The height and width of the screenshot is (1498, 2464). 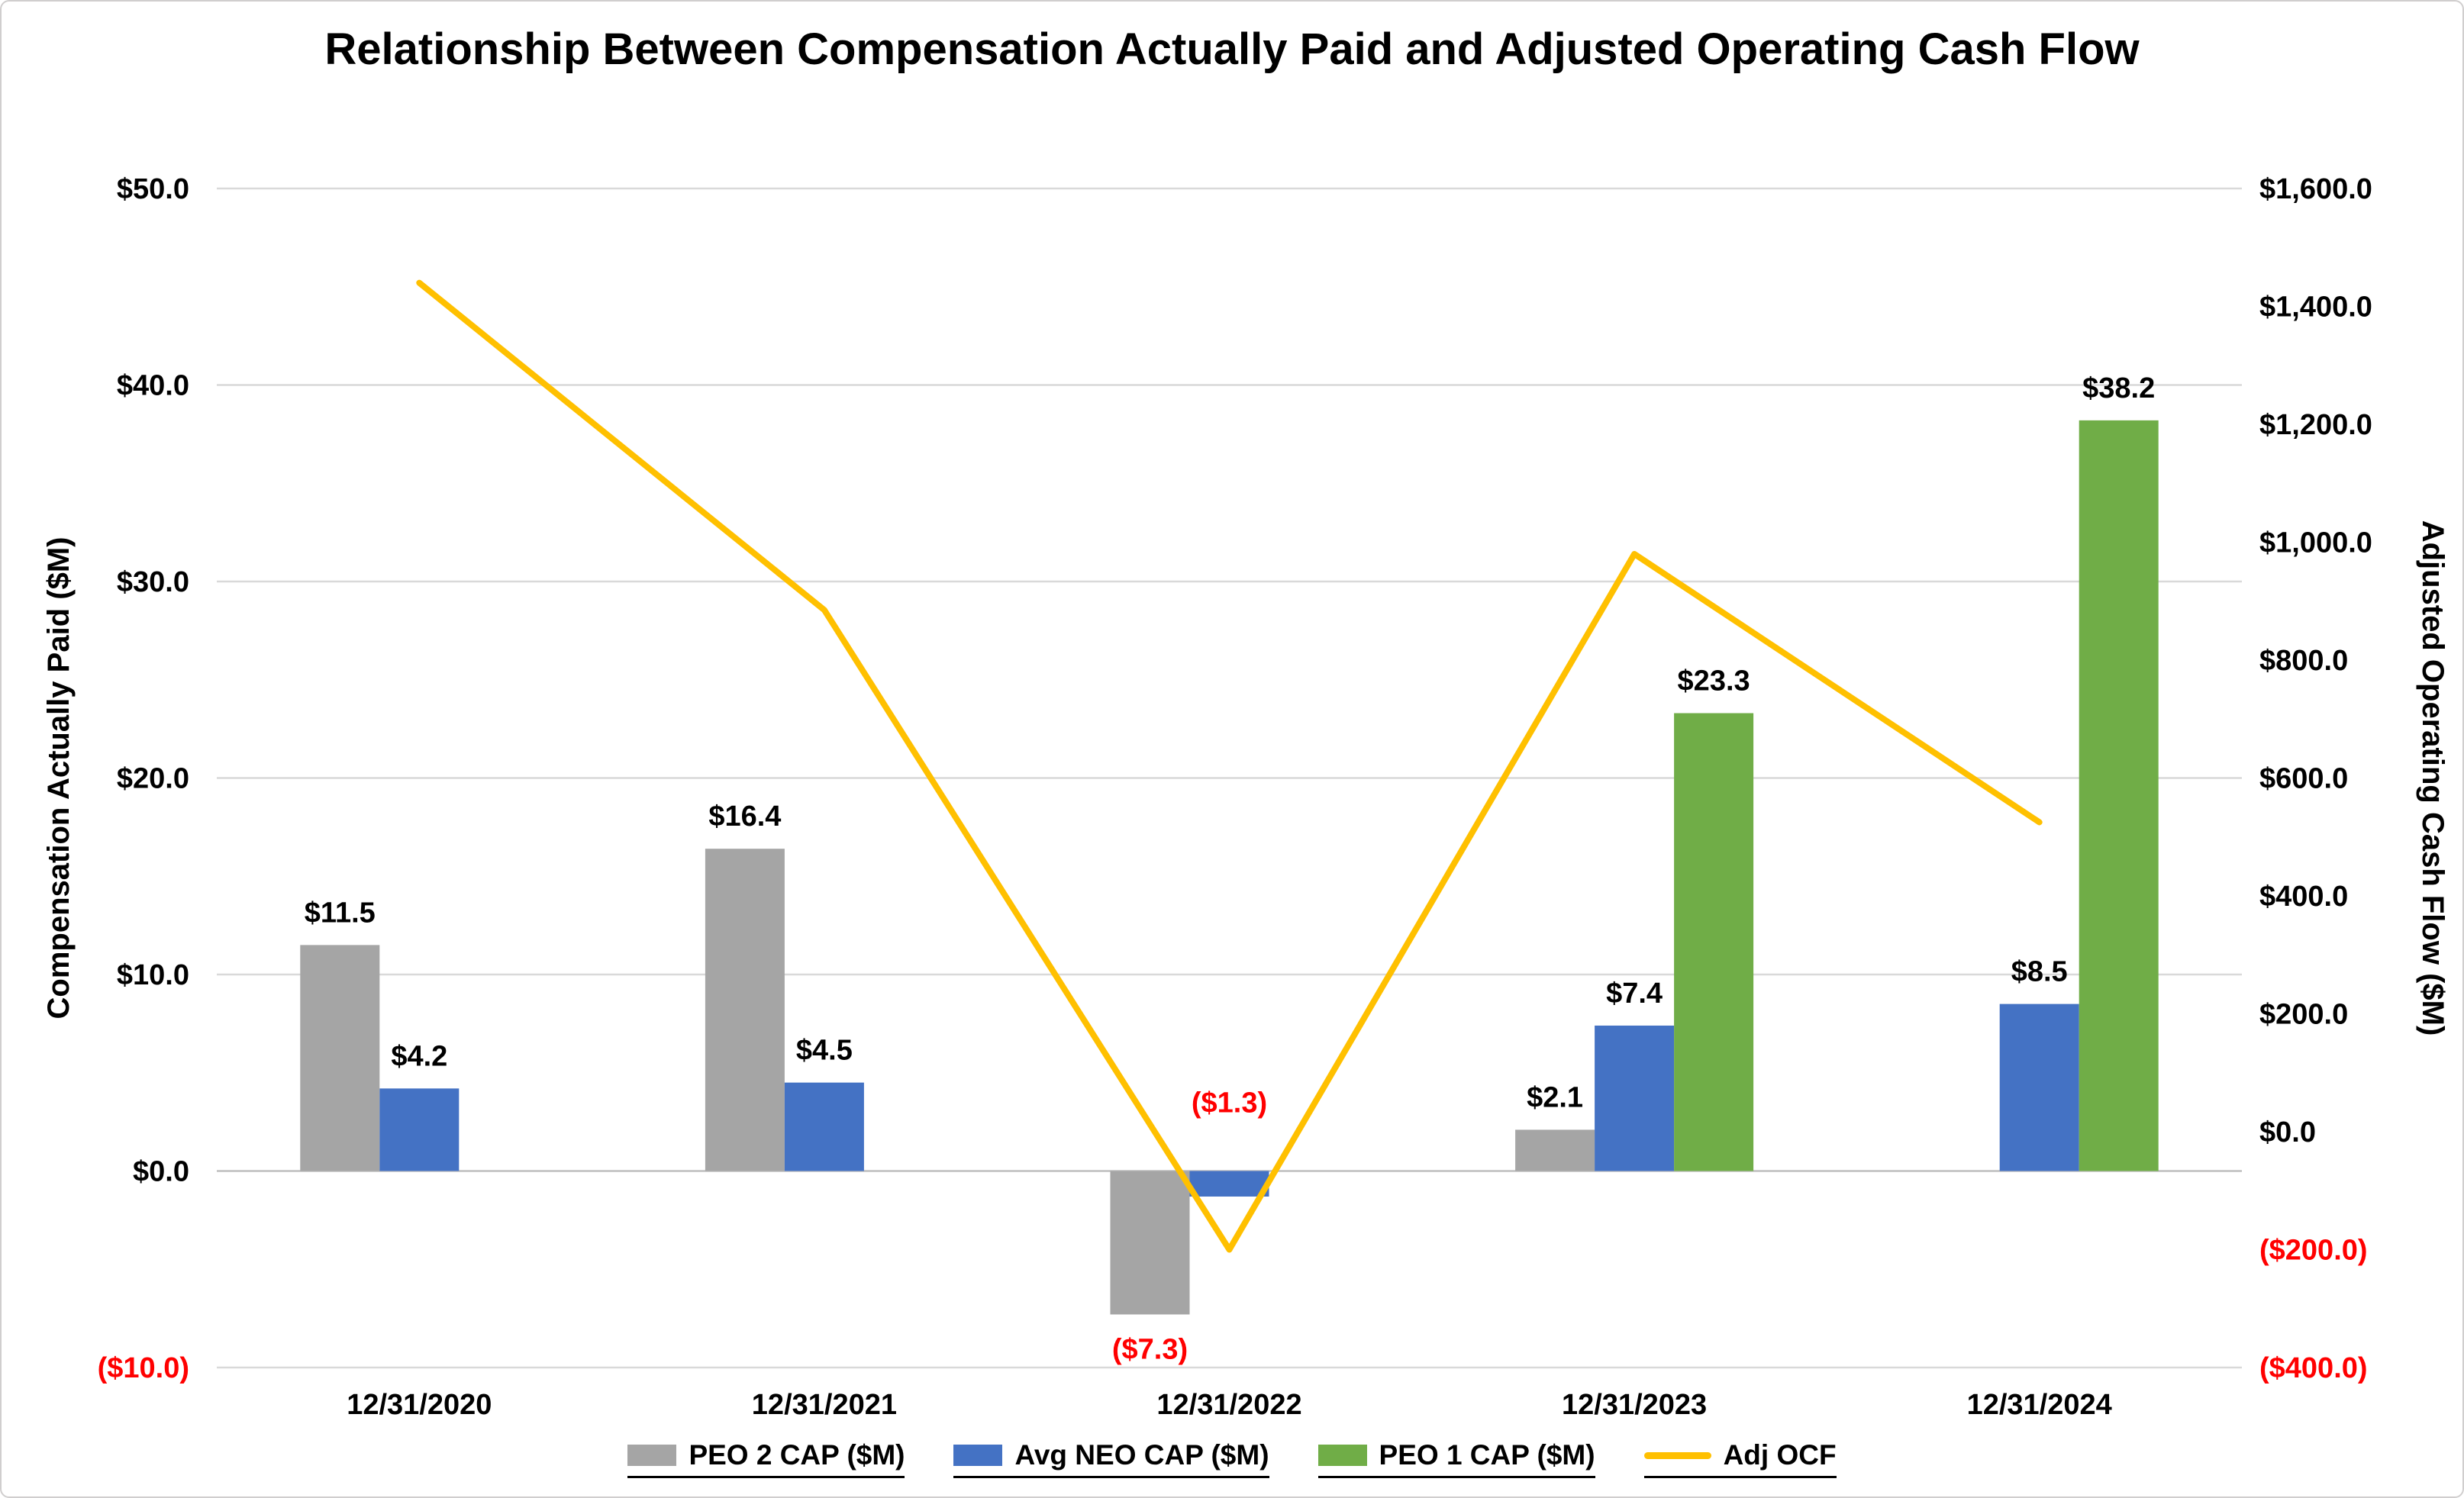 I want to click on right-axis-tick-label: ($400.0), so click(x=2314, y=1368).